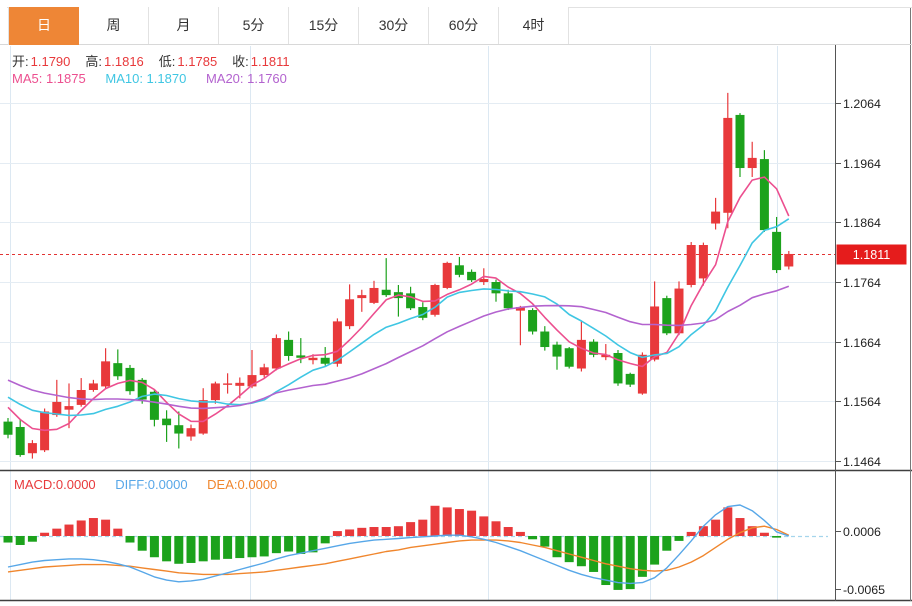 The image size is (912, 606). What do you see at coordinates (254, 25) in the screenshot?
I see `period-tab-4: 5分` at bounding box center [254, 25].